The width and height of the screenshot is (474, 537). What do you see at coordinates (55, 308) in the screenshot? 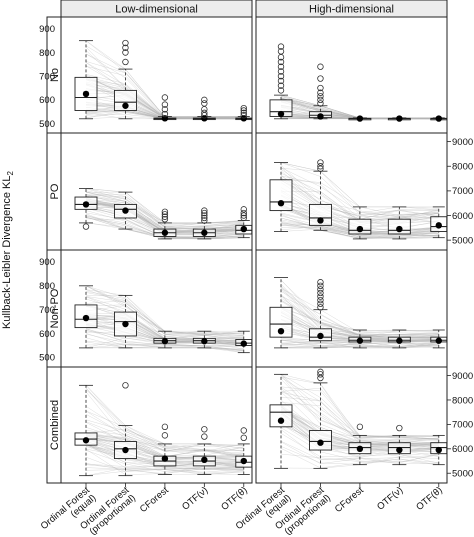
I see `row-strip-label-non-po: Non-PO` at bounding box center [55, 308].